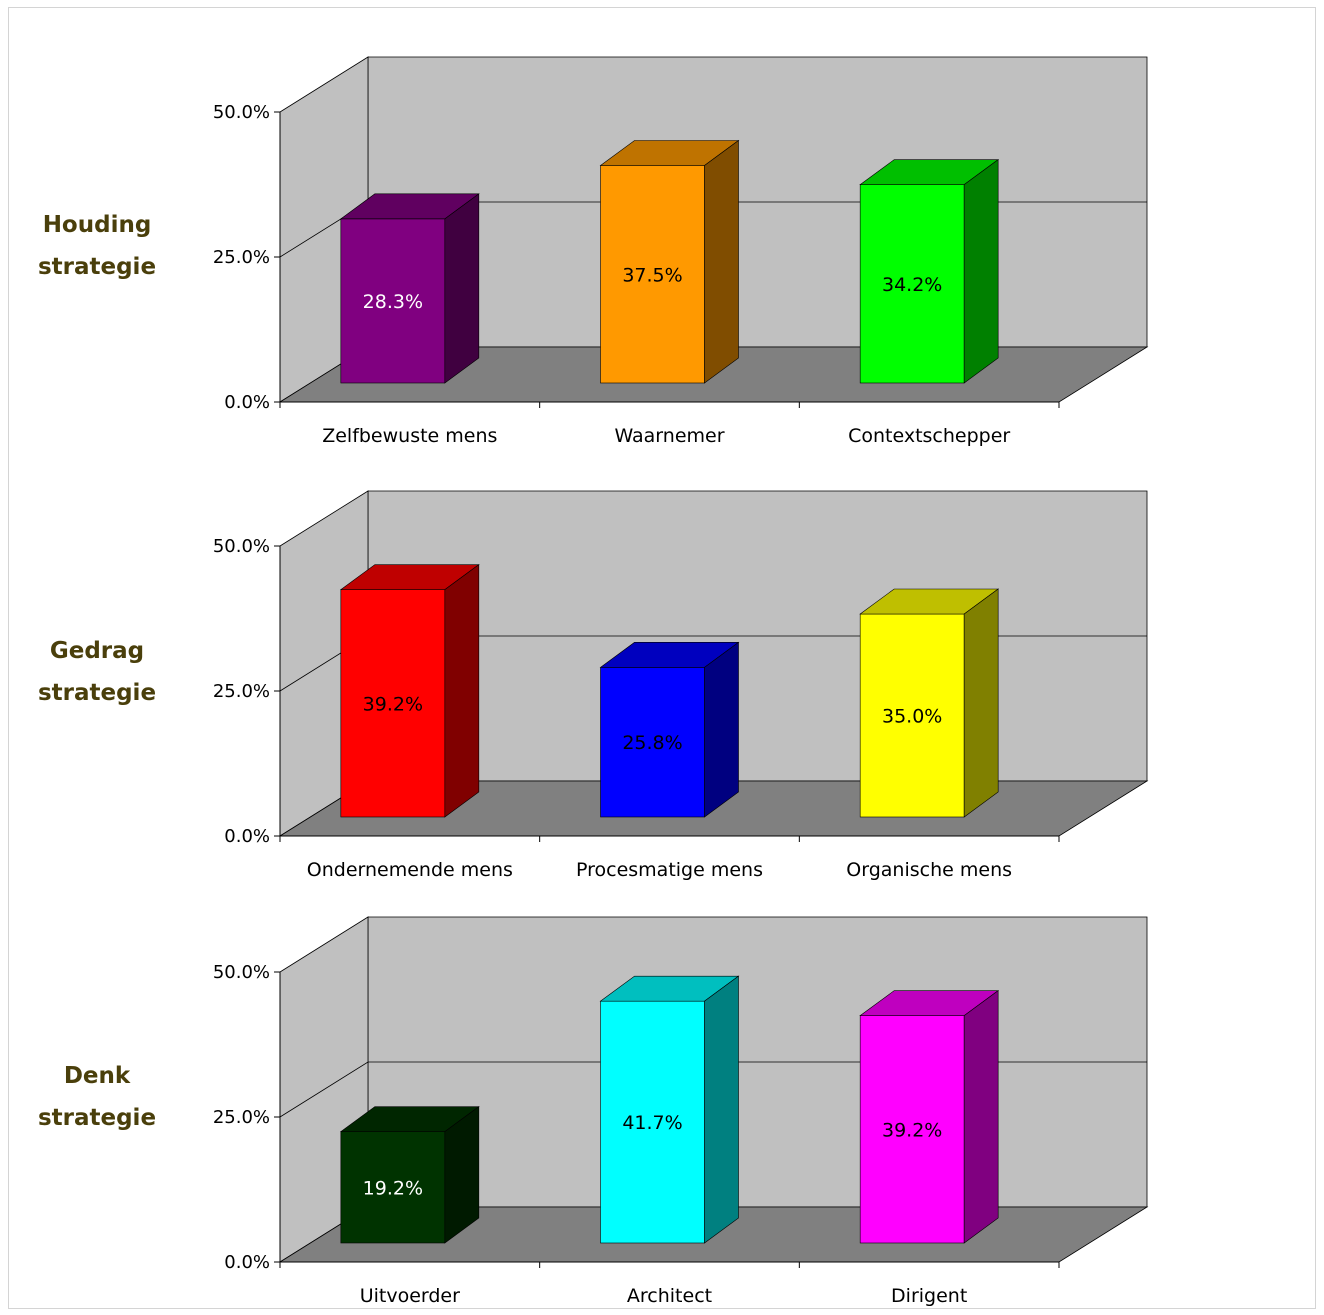 This screenshot has height=1315, width=1324. What do you see at coordinates (929, 870) in the screenshot?
I see `category-label: Organische mens` at bounding box center [929, 870].